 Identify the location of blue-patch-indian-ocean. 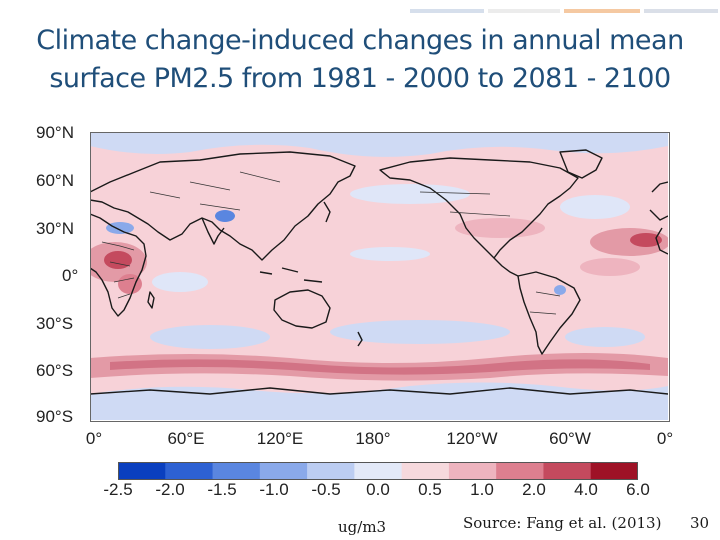
(180, 282).